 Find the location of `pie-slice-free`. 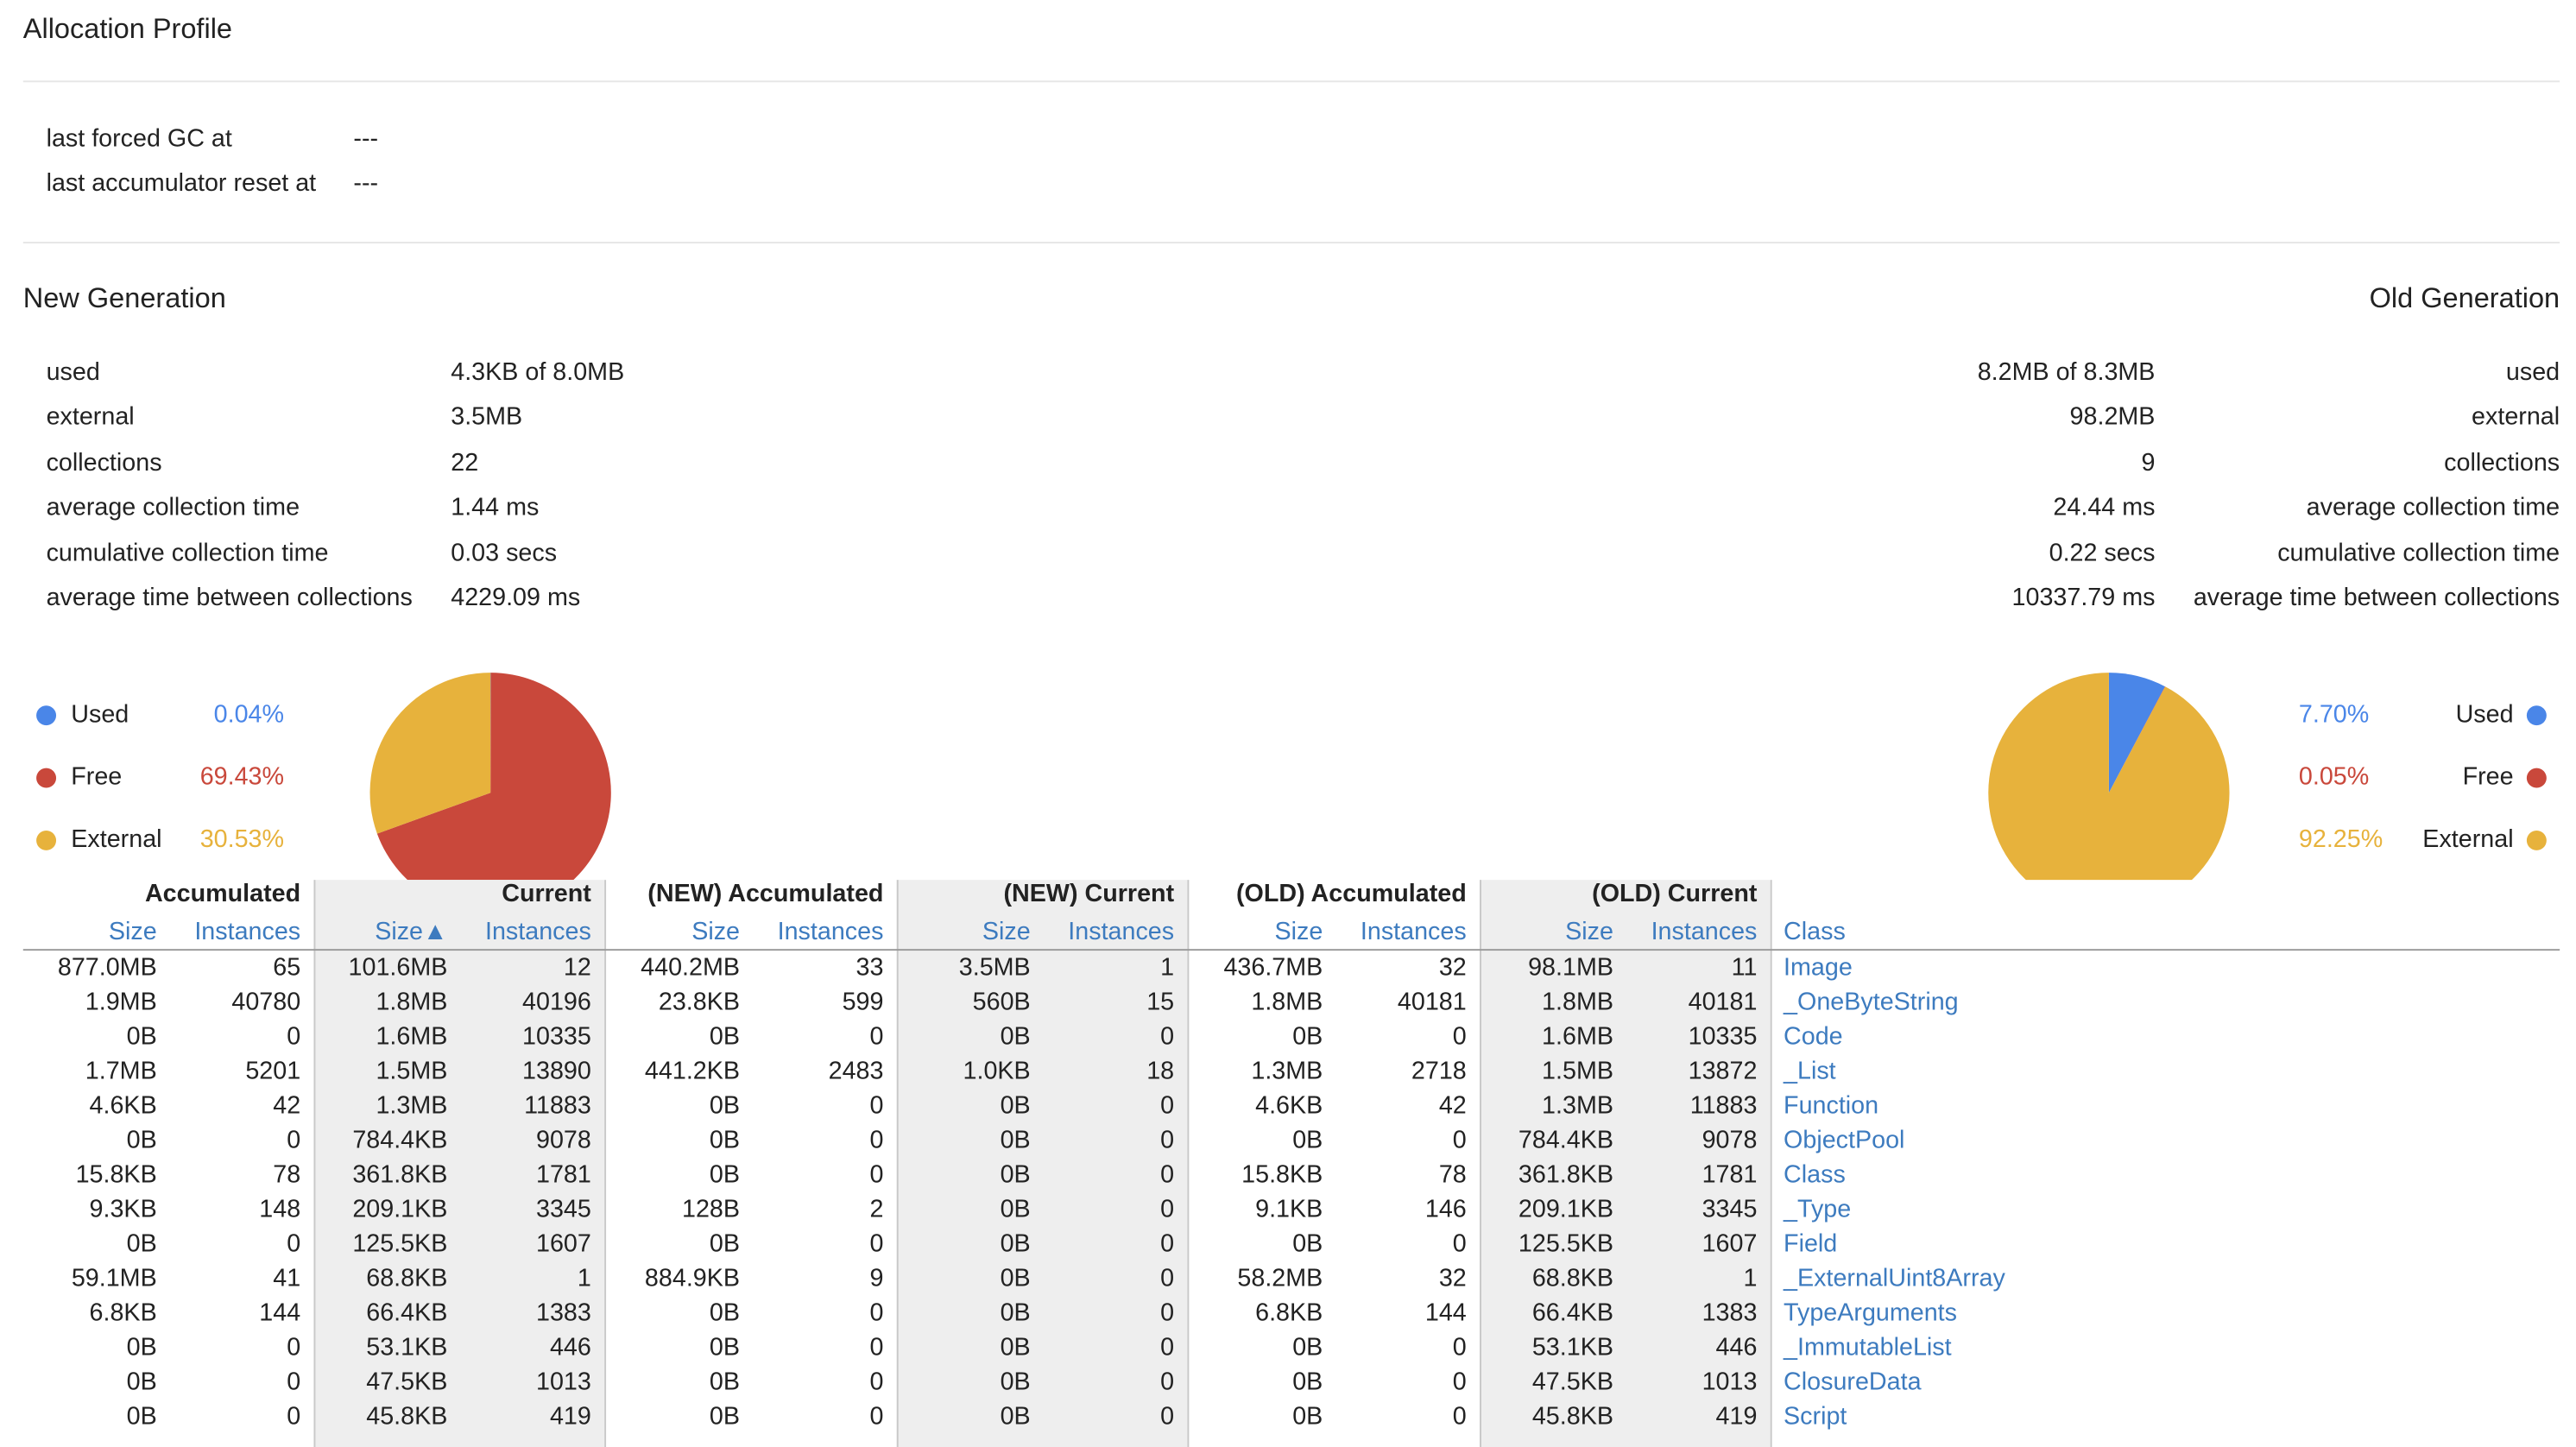

pie-slice-free is located at coordinates (493, 777).